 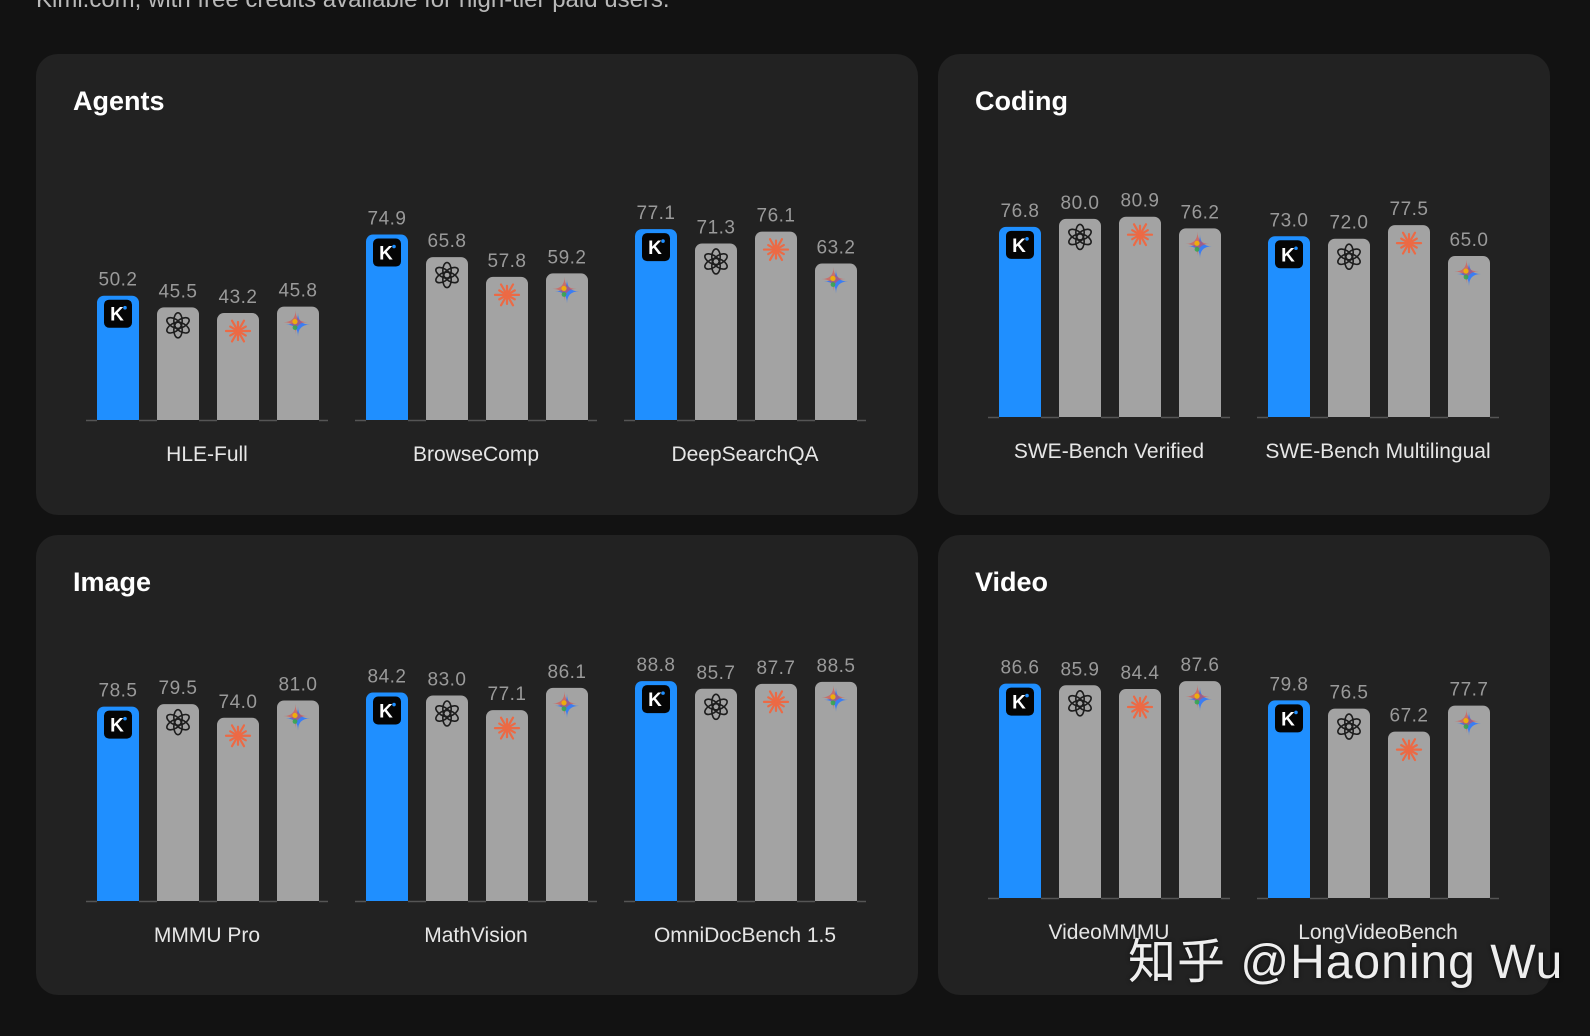 I want to click on value-label: 79.8, so click(x=1289, y=684).